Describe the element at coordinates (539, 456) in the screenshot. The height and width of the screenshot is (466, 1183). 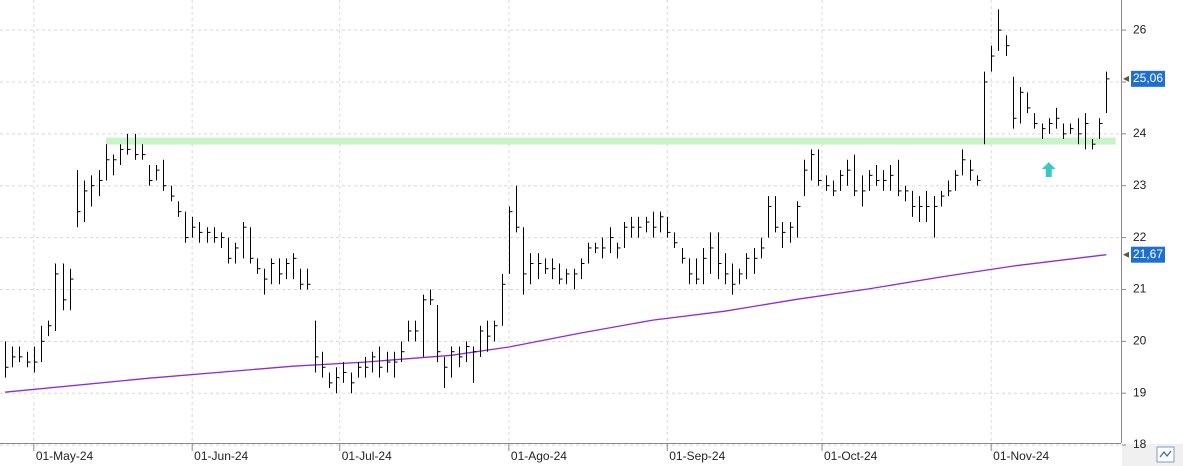
I see `x-tick-label: 01-Ago-24` at that location.